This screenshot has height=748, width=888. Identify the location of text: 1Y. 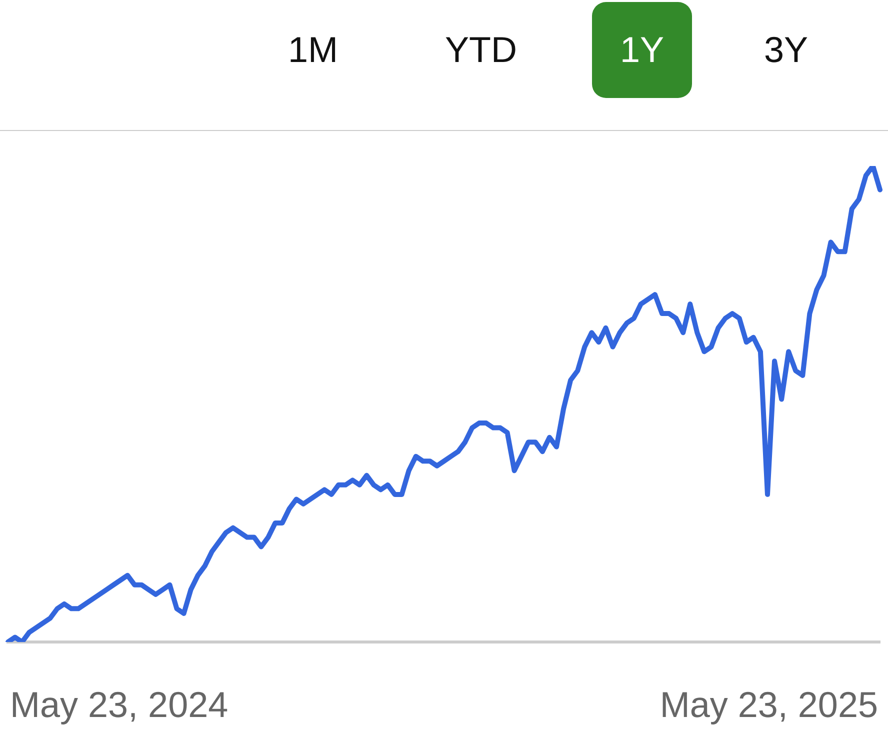
(642, 50).